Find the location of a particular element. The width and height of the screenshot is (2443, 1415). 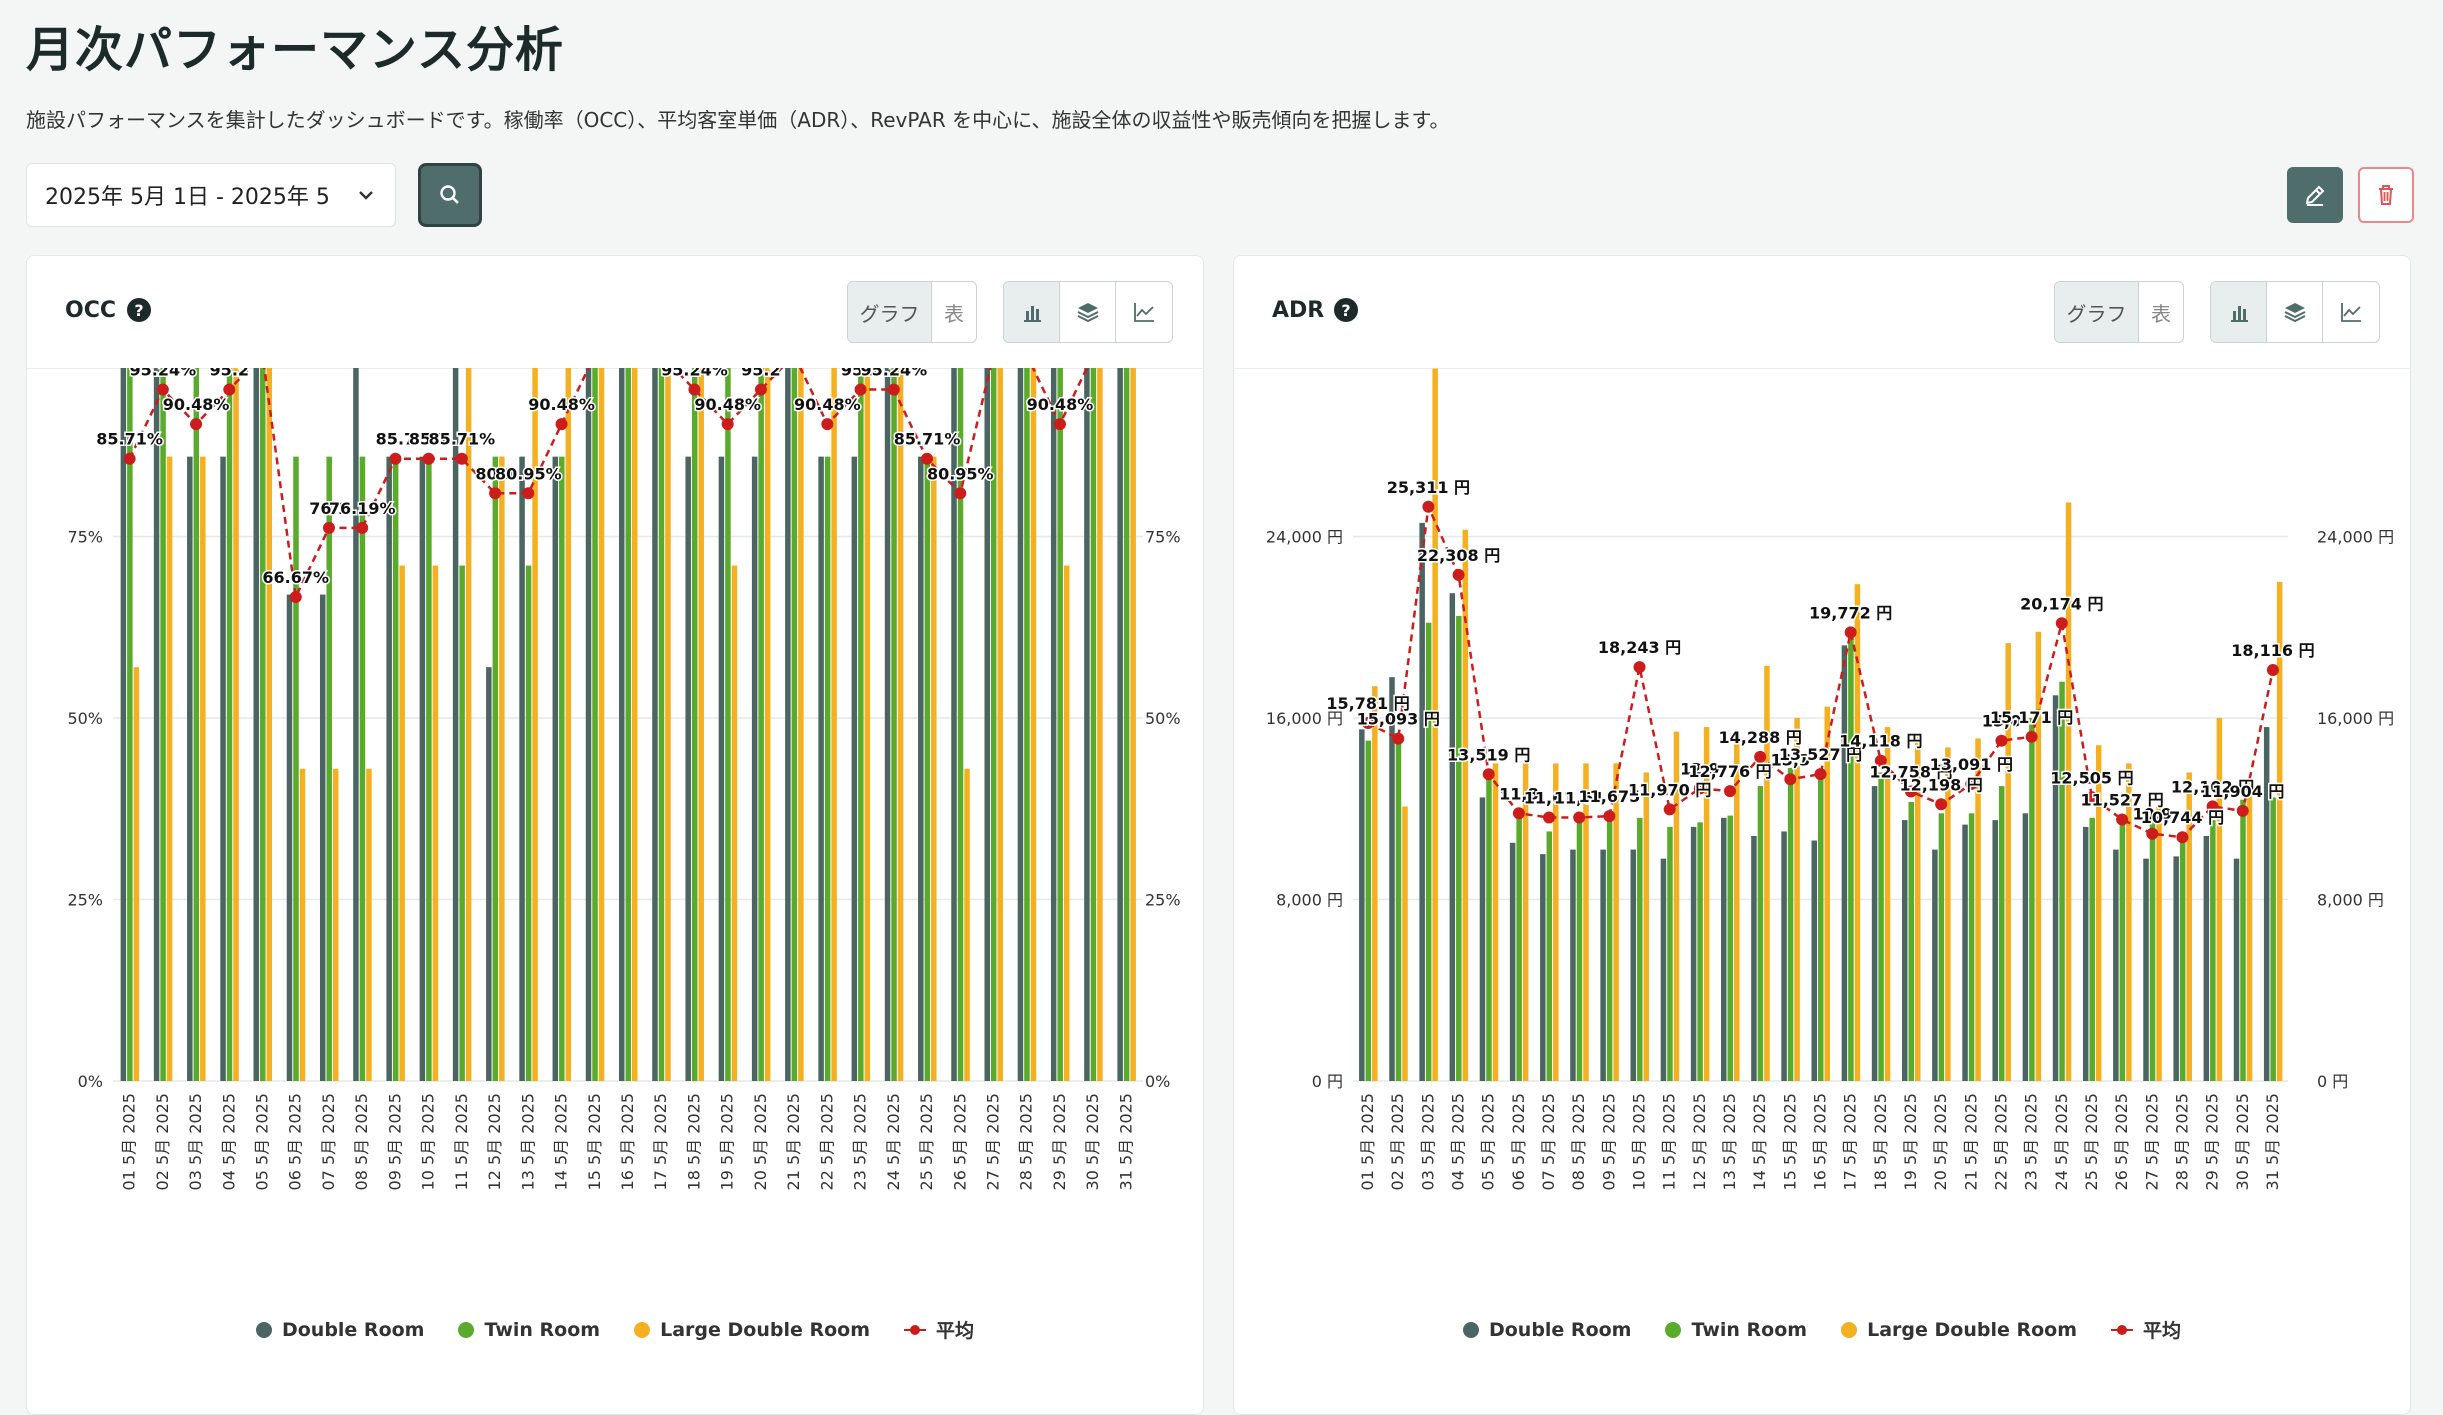

x-tick-label: 08 5月 2025 is located at coordinates (1578, 1141).